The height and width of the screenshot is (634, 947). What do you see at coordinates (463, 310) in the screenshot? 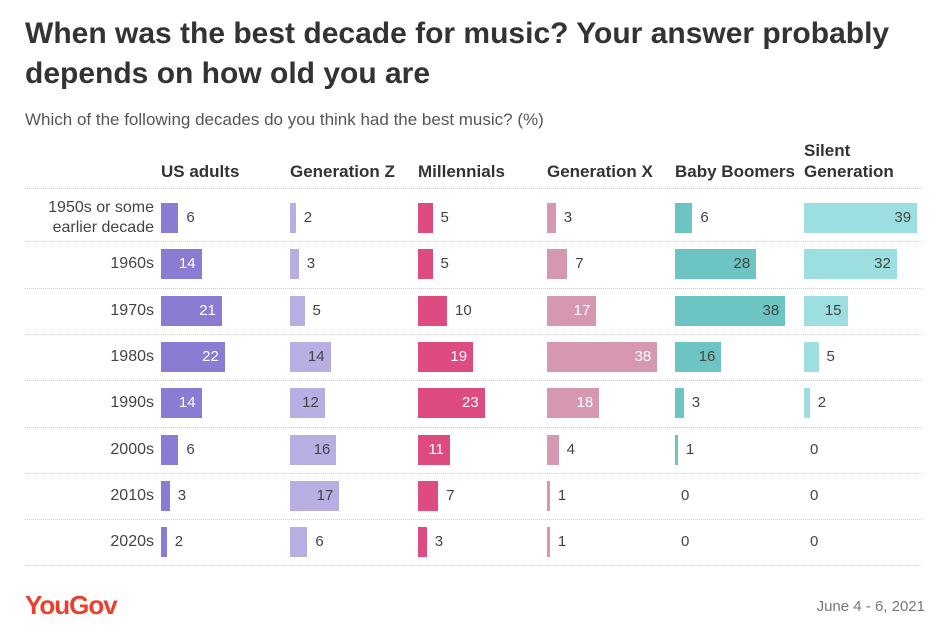
I see `value-label: 10` at bounding box center [463, 310].